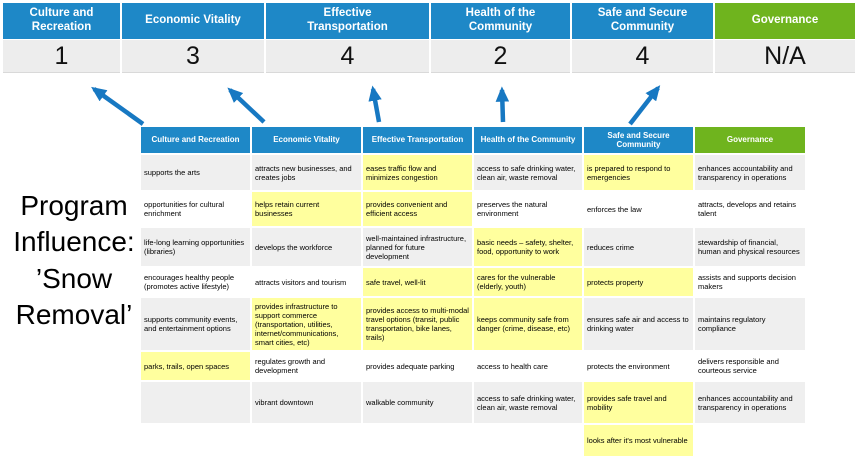 The image size is (859, 465). What do you see at coordinates (639, 248) in the screenshot?
I see `matrix-cell-r3-c5: reduces crime` at bounding box center [639, 248].